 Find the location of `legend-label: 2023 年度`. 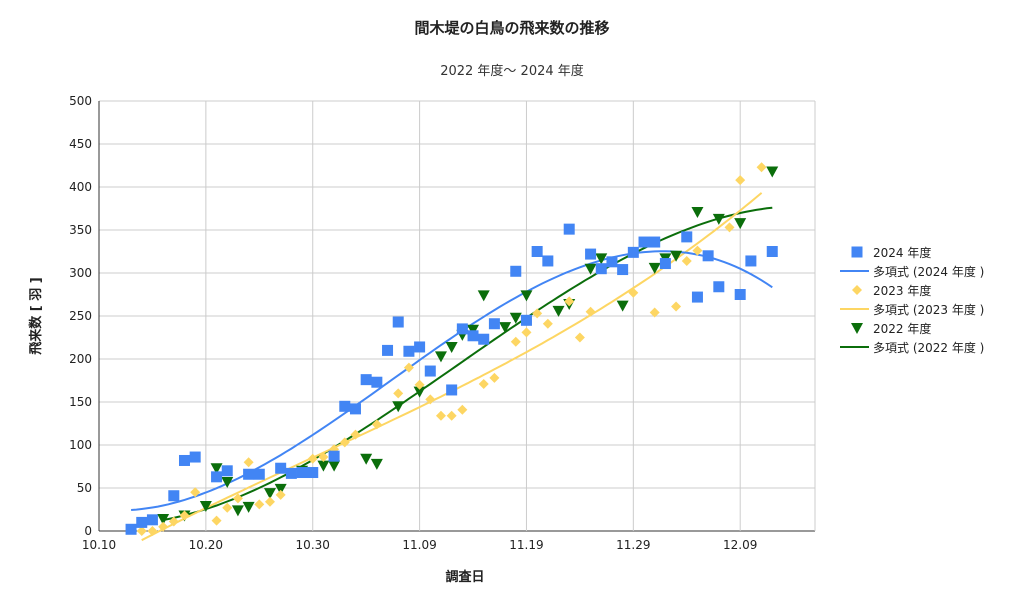

legend-label: 2023 年度 is located at coordinates (902, 290).